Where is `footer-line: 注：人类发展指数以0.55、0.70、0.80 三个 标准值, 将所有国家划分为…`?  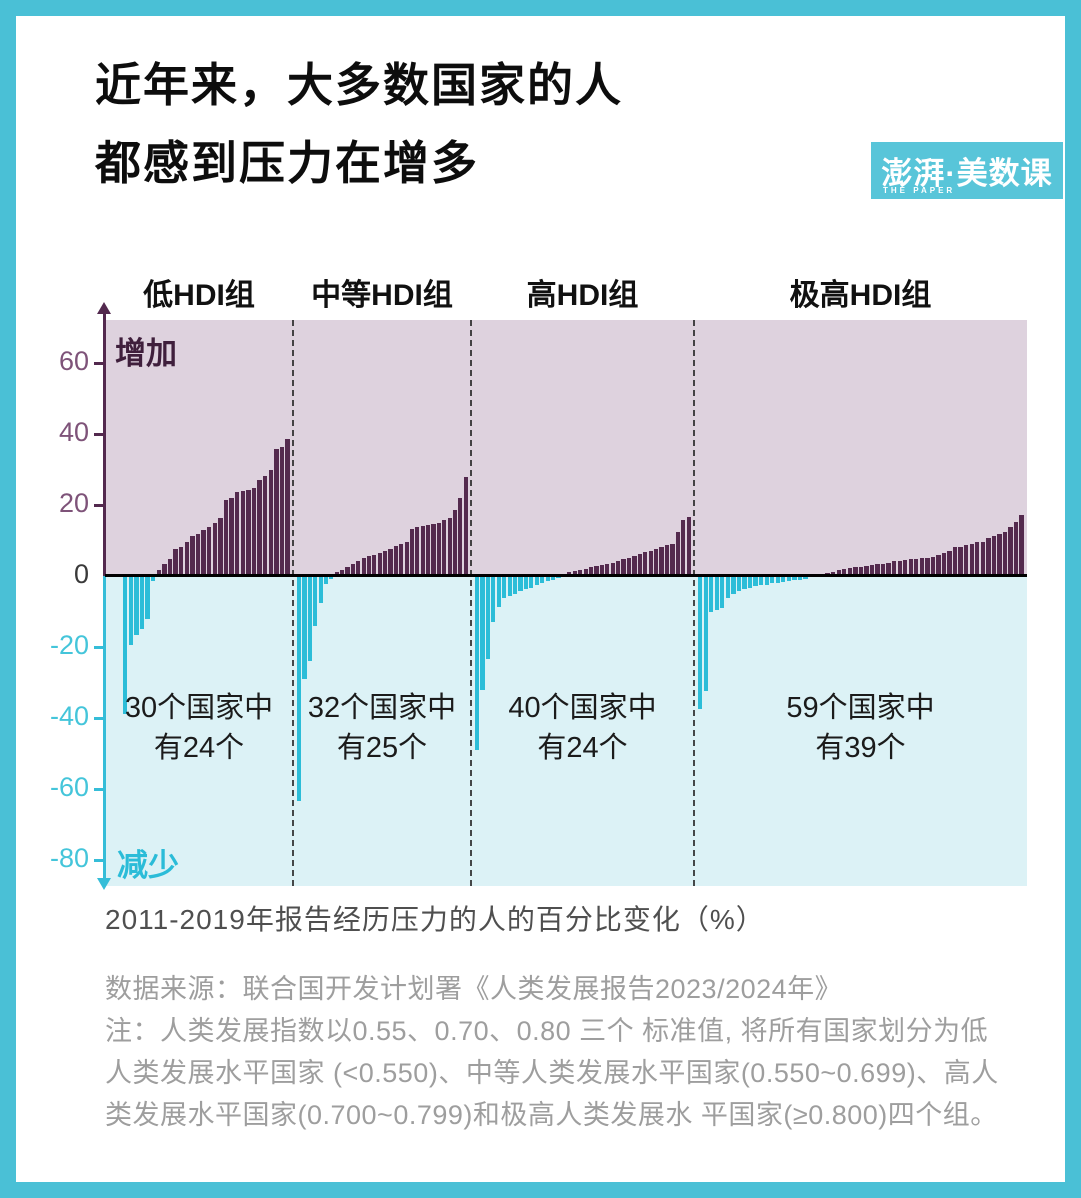 footer-line: 注：人类发展指数以0.55、0.70、0.80 三个 标准值, 将所有国家划分为… is located at coordinates (547, 1031).